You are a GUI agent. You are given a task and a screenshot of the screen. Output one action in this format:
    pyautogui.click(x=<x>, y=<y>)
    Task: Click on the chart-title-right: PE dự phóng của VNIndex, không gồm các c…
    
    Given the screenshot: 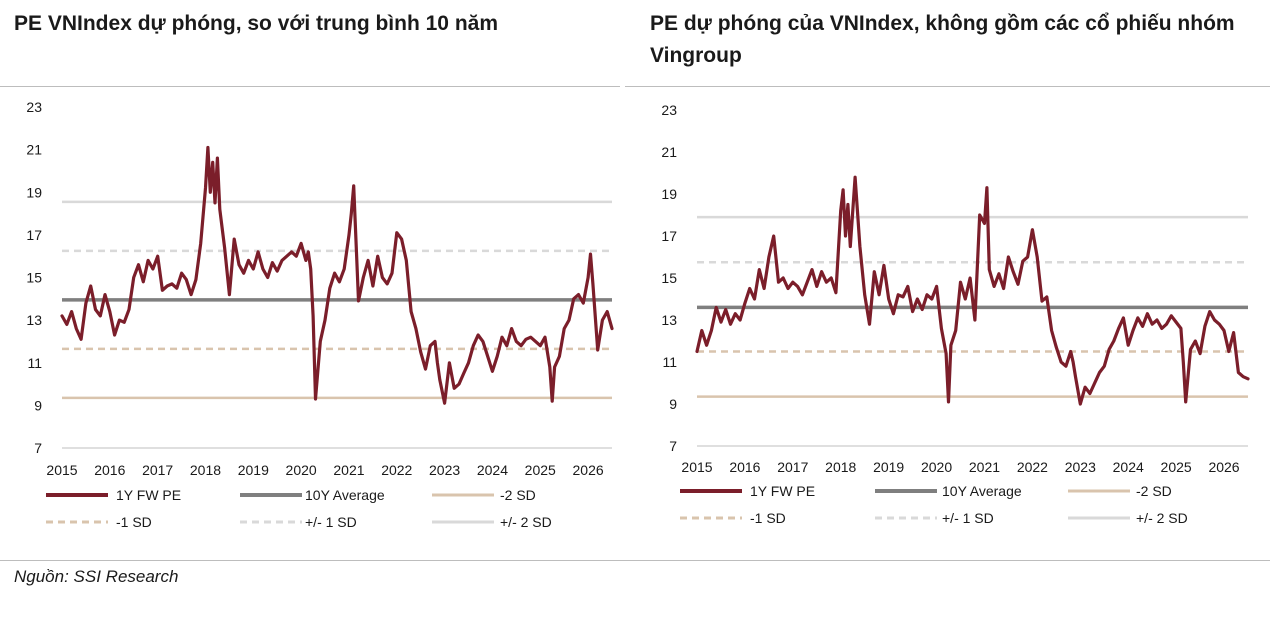 What is the action you would take?
    pyautogui.click(x=942, y=39)
    